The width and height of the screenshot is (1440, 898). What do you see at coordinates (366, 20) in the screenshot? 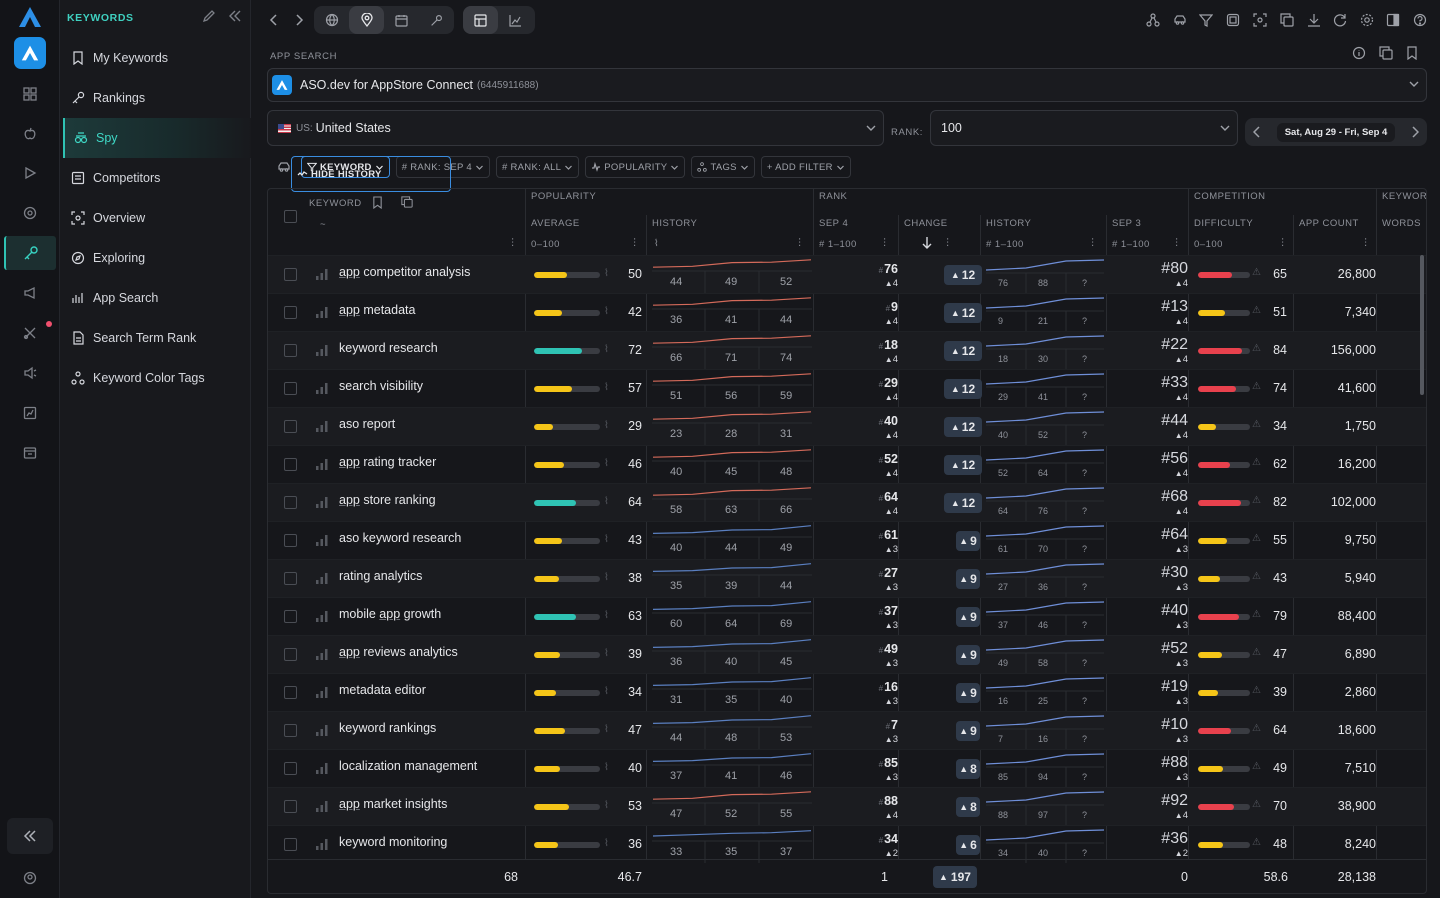
I see `location-pin-icon` at bounding box center [366, 20].